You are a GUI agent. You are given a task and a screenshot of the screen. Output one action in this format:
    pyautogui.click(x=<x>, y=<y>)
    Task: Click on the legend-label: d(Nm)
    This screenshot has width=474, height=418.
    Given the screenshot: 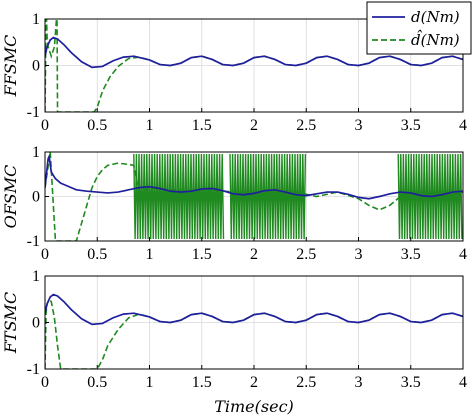 What is the action you would take?
    pyautogui.click(x=435, y=17)
    